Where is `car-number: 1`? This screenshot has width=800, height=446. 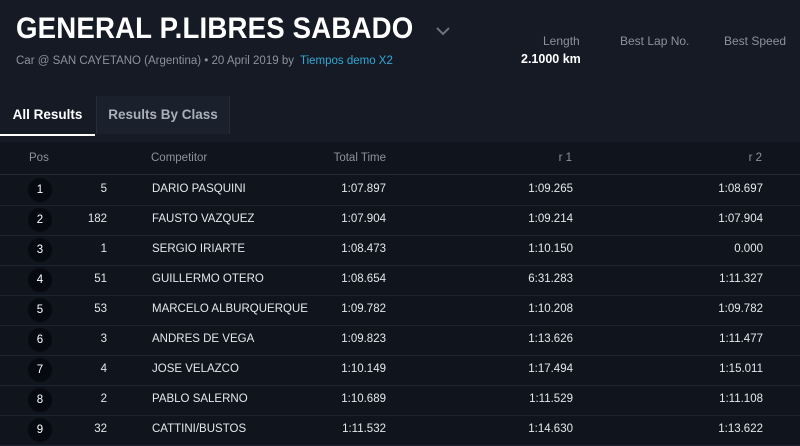
car-number: 1 is located at coordinates (103, 249).